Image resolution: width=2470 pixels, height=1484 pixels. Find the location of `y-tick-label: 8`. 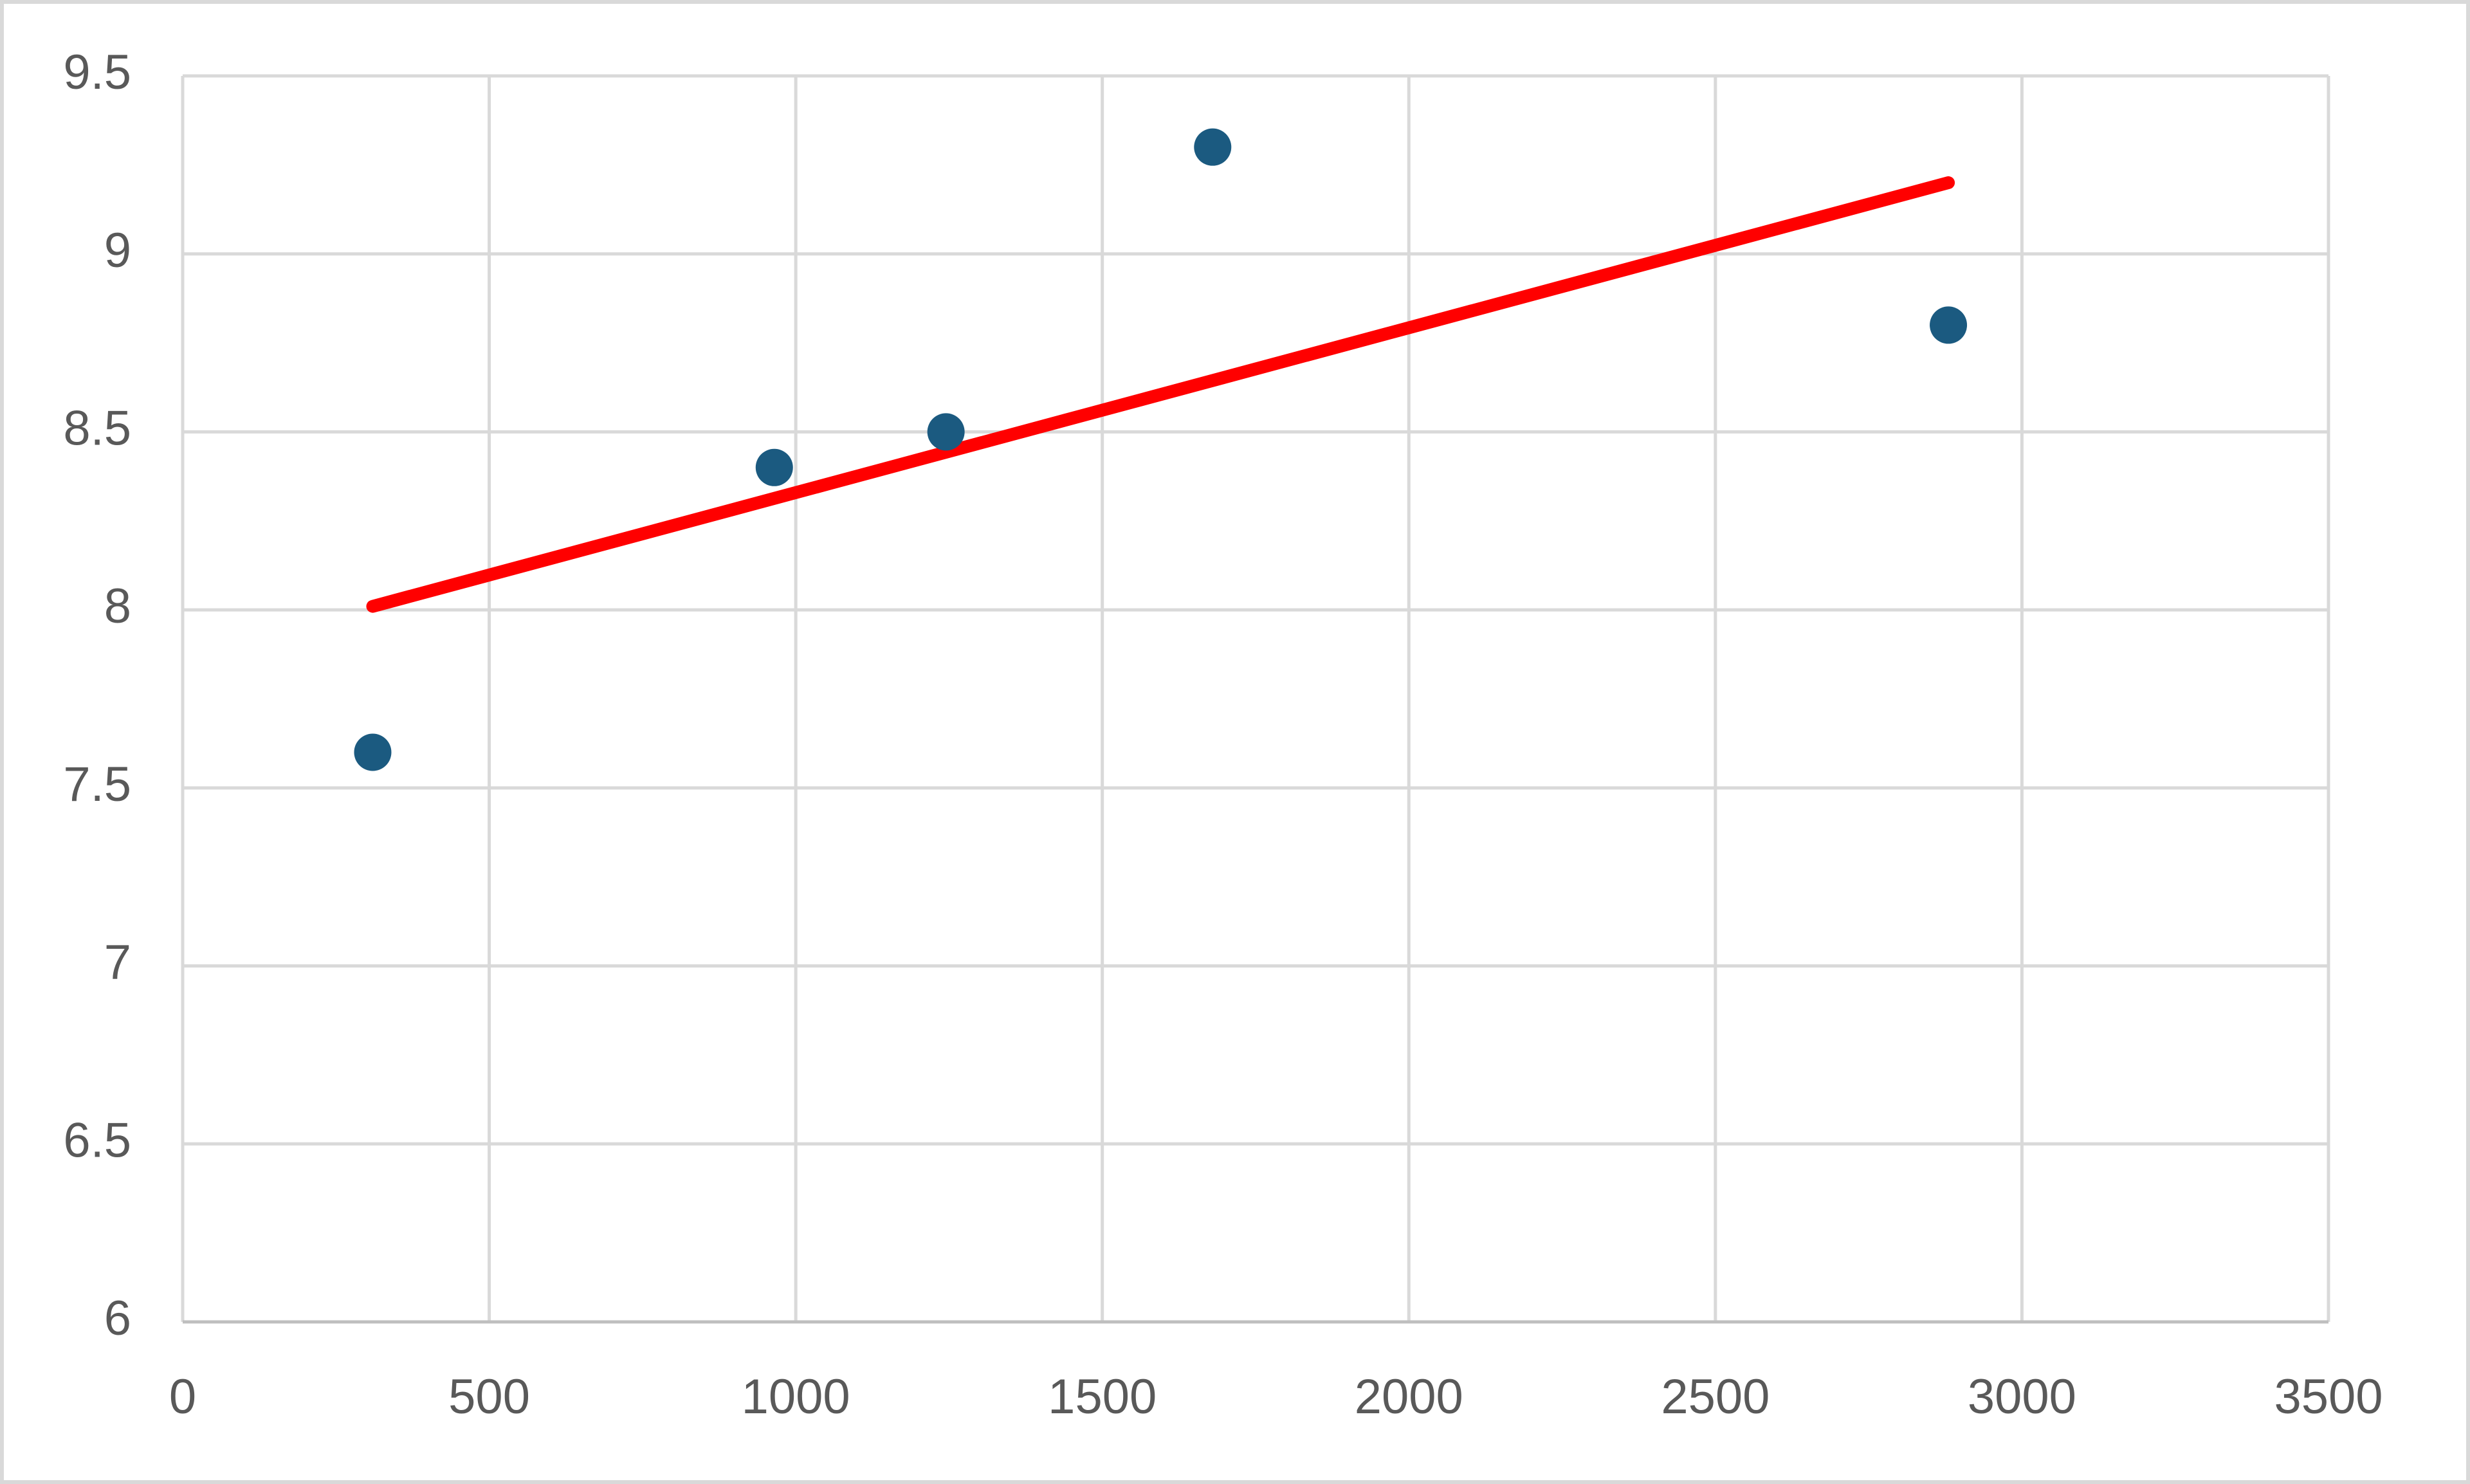

y-tick-label: 8 is located at coordinates (117, 606).